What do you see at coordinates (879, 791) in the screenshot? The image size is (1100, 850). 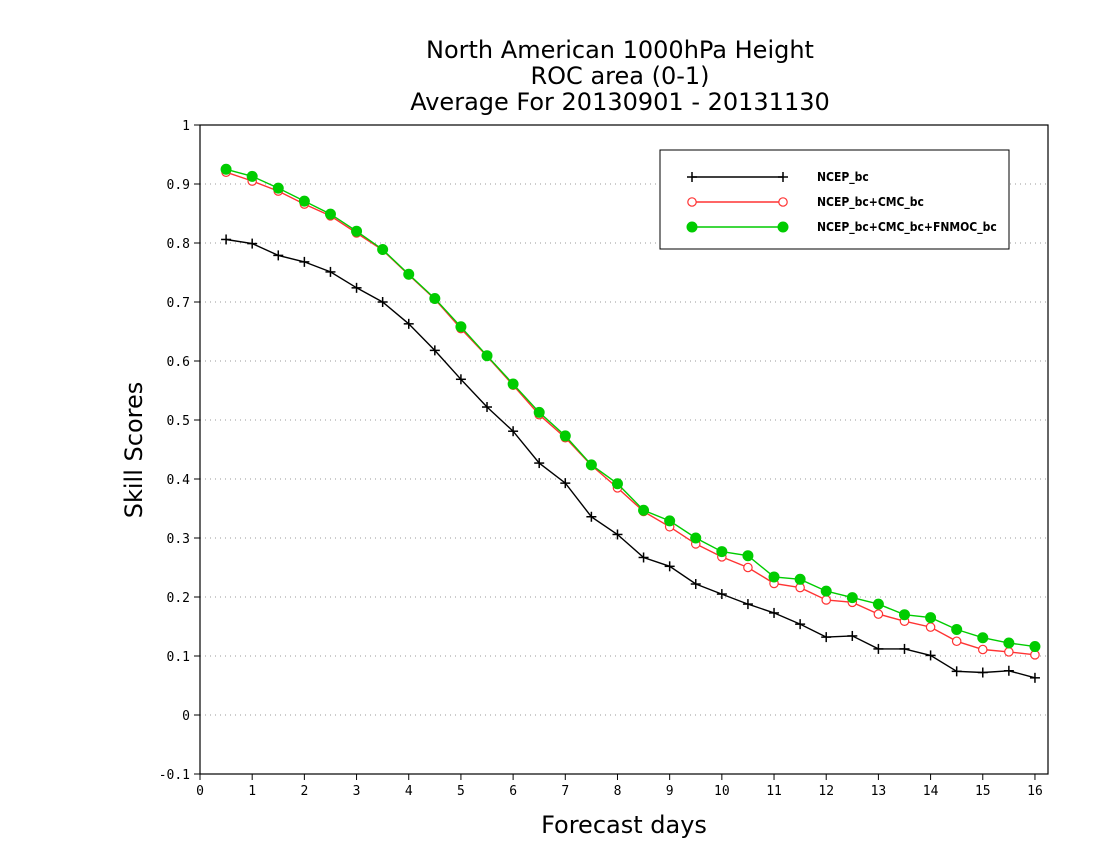 I see `x-tick-label: 13` at bounding box center [879, 791].